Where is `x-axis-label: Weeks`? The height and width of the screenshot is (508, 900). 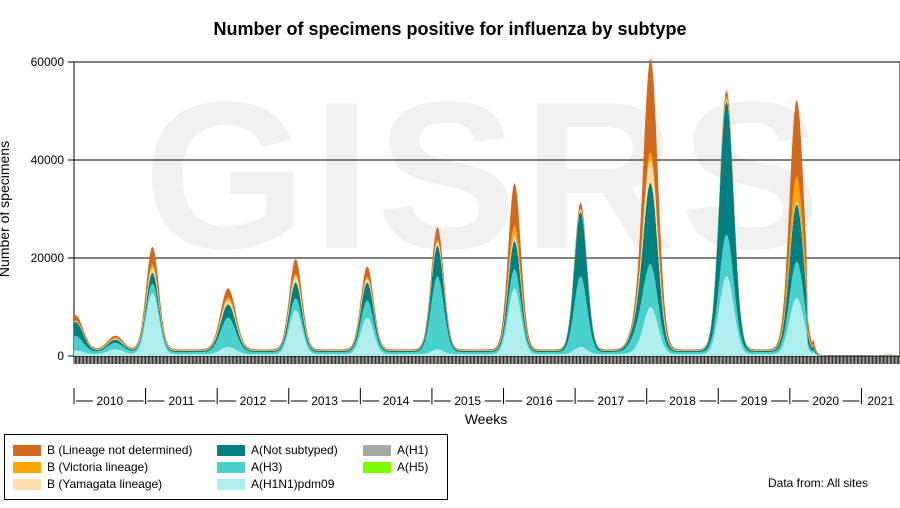 x-axis-label: Weeks is located at coordinates (486, 419).